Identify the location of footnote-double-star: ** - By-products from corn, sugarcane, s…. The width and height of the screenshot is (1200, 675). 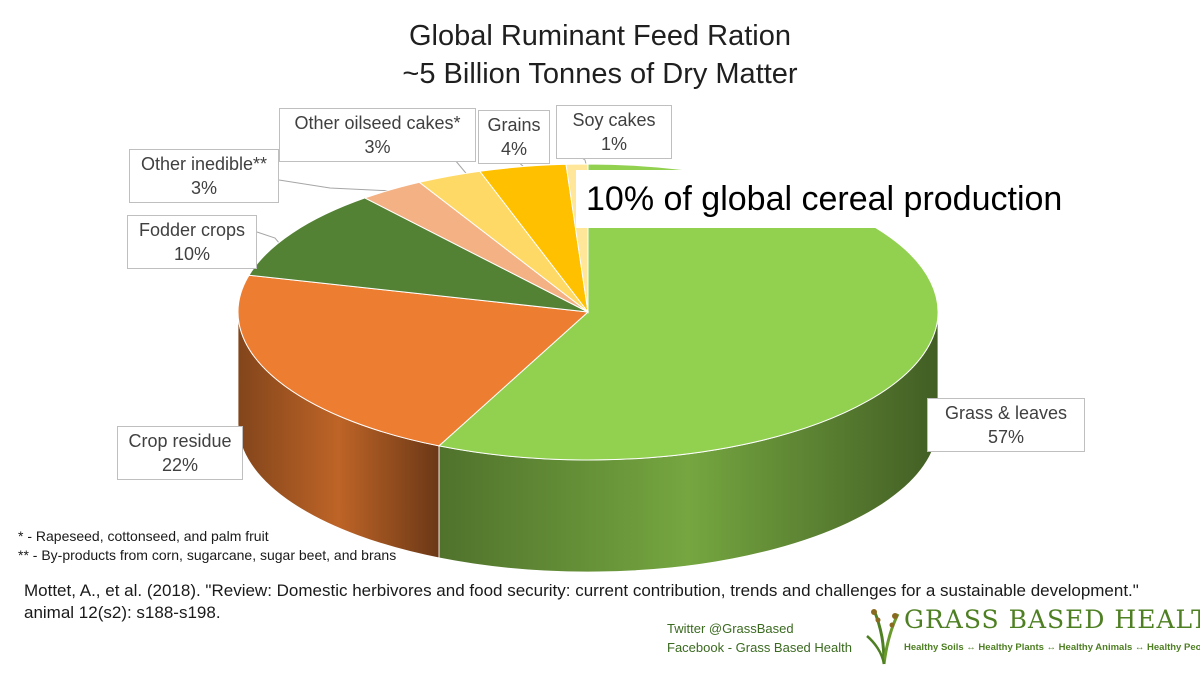
(207, 555).